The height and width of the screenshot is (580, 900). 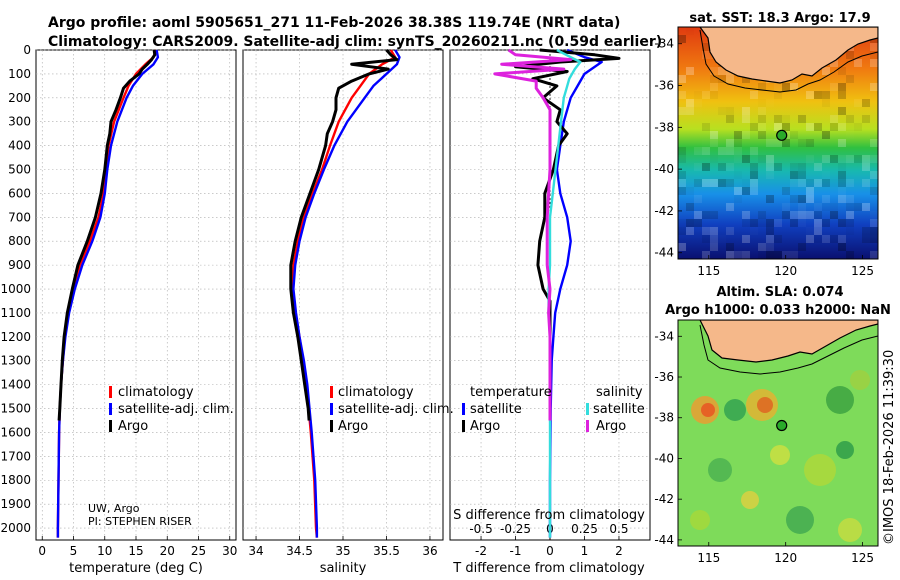 I want to click on series-climatology, so click(x=344, y=293).